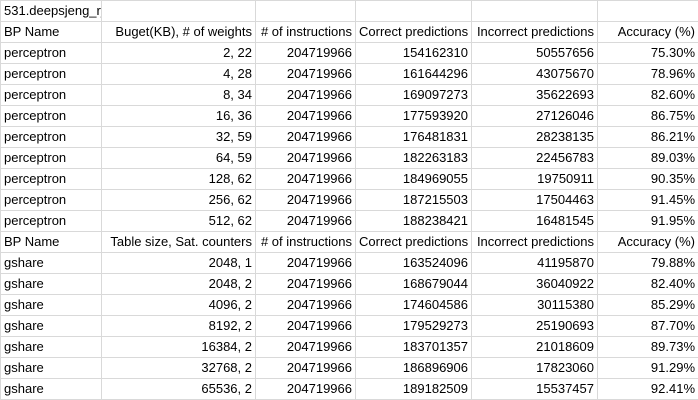  Describe the element at coordinates (178, 389) in the screenshot. I see `table-cell: 65536, 2` at that location.